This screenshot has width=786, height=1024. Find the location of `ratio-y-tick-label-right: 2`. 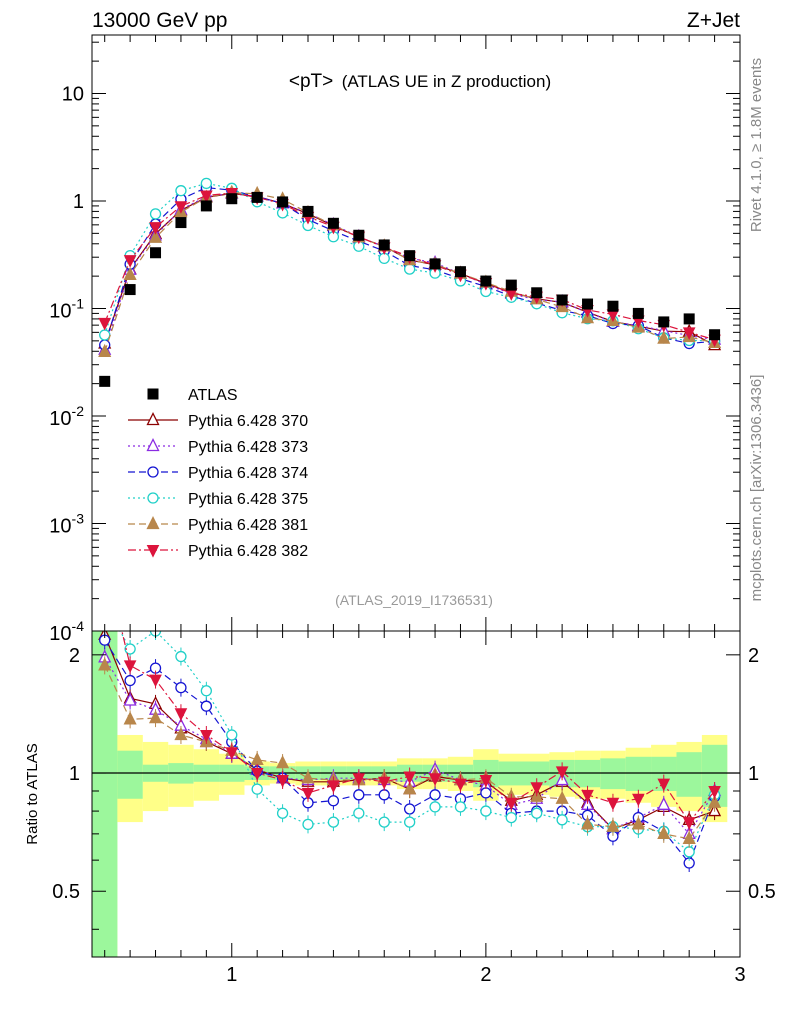

ratio-y-tick-label-right: 2 is located at coordinates (753, 656).